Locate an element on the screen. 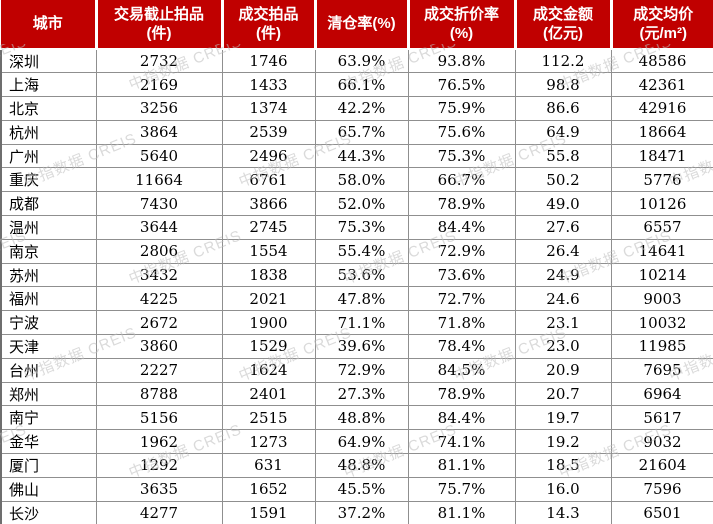 This screenshot has width=713, height=524. value-cell: 11985 is located at coordinates (661, 346).